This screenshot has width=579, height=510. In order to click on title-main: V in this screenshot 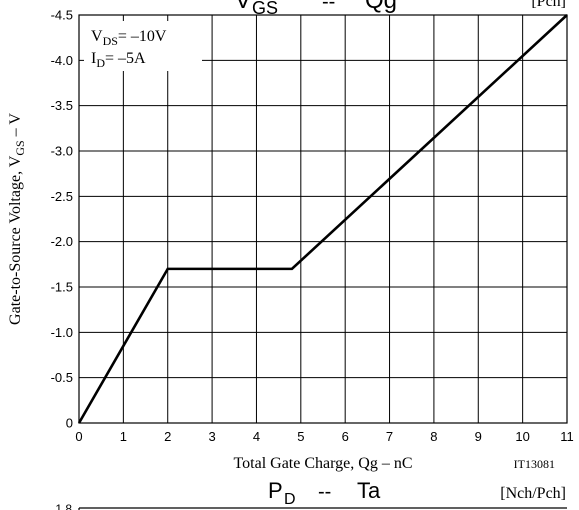, I will do `click(243, 7)`.